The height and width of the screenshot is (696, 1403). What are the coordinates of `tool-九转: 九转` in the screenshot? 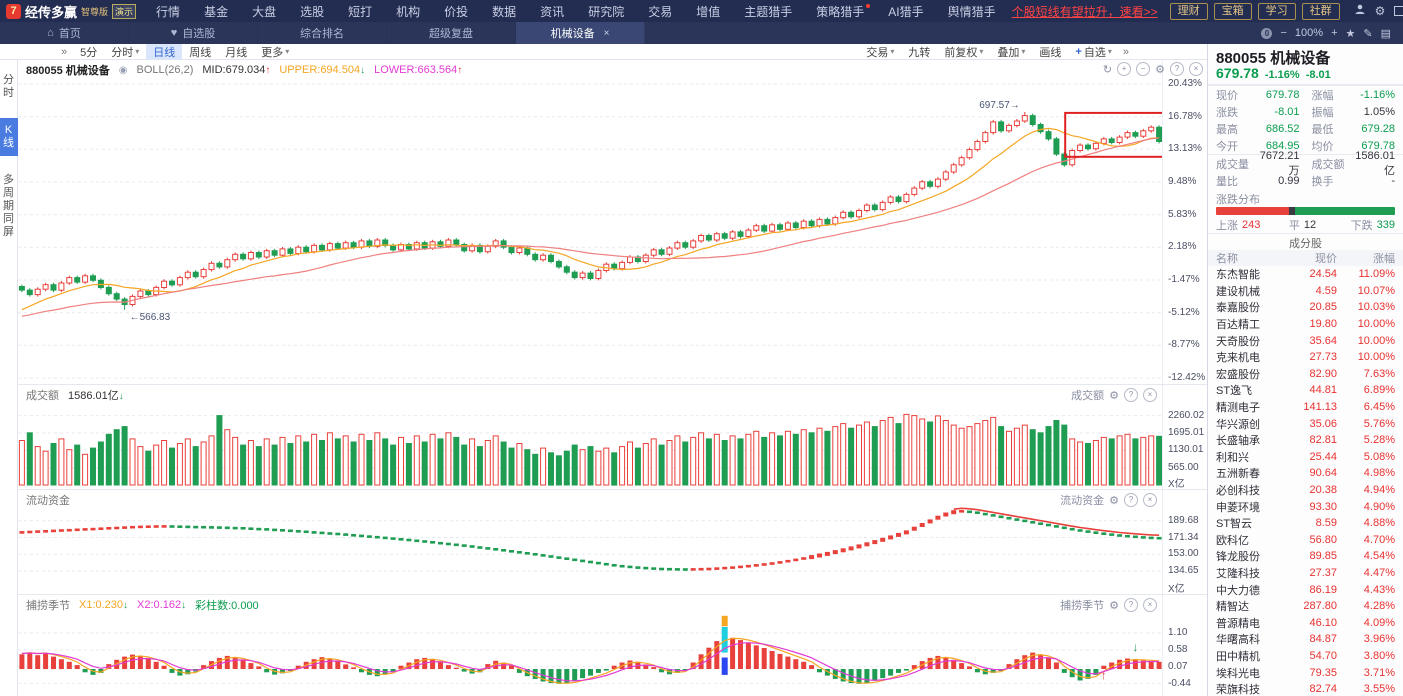 It's located at (919, 52).